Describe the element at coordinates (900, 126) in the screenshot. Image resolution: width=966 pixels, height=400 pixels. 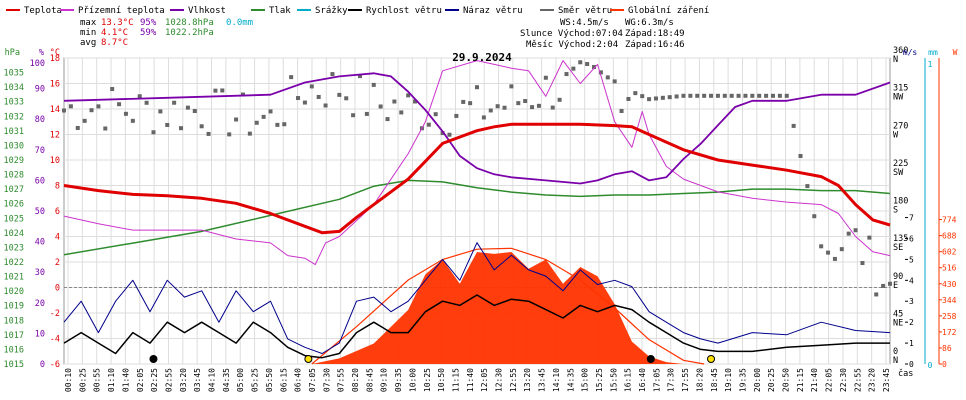
I see `direction-tick-deg: 270` at that location.